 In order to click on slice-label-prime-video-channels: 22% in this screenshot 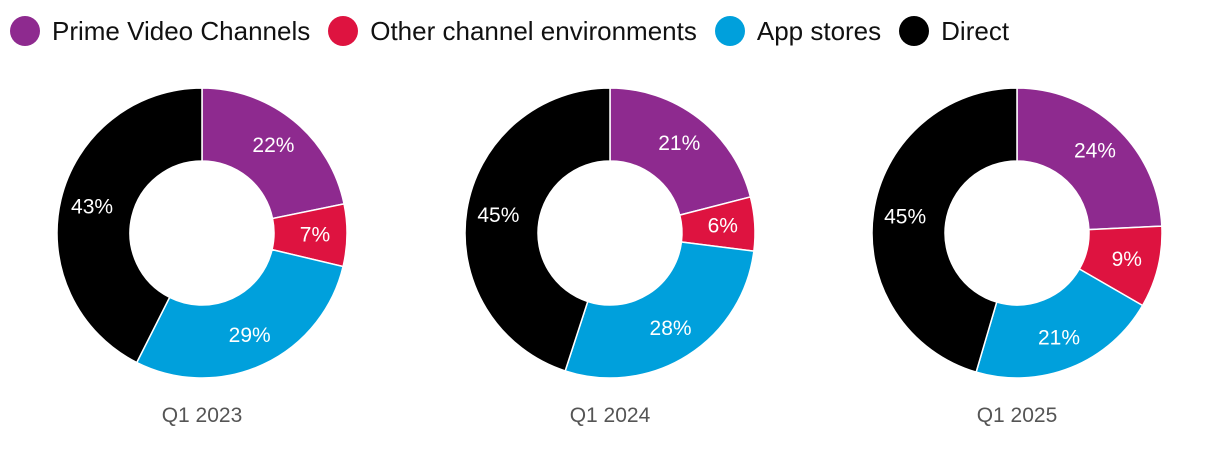, I will do `click(273, 145)`.